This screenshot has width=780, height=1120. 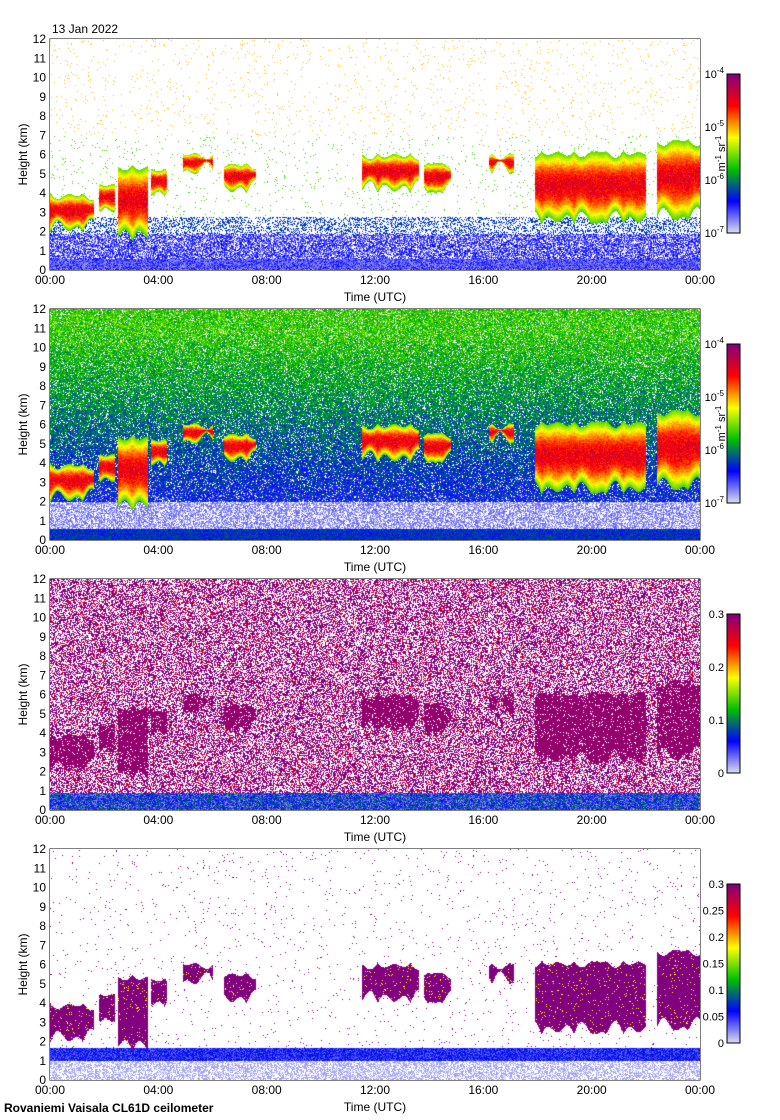 What do you see at coordinates (715, 73) in the screenshot?
I see `colorbar-tick-label: 10⁻⁴` at bounding box center [715, 73].